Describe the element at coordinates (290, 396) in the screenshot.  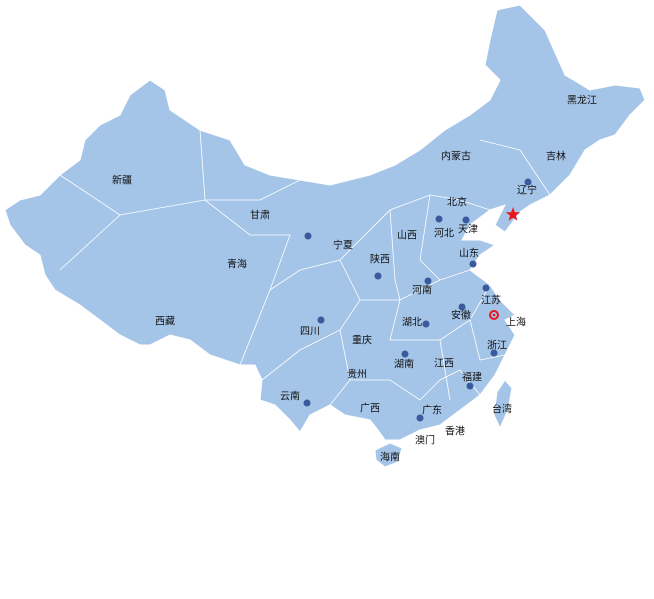
I see `province-label: 云南` at that location.